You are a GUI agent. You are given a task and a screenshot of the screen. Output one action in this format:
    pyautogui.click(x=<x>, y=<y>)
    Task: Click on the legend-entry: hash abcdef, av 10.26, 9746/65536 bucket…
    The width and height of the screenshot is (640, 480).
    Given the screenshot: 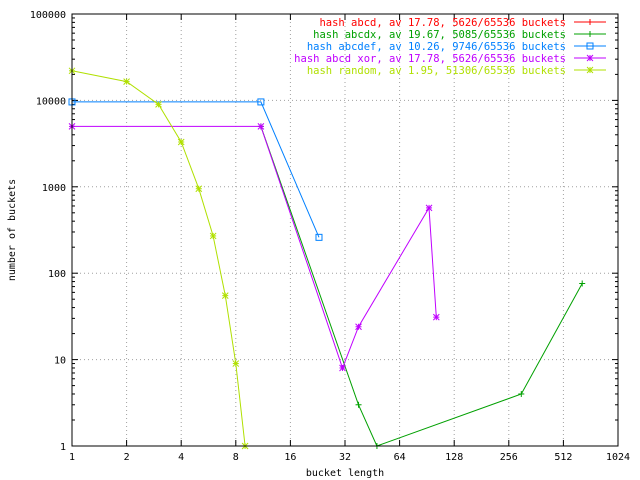 What is the action you would take?
    pyautogui.click(x=456, y=47)
    